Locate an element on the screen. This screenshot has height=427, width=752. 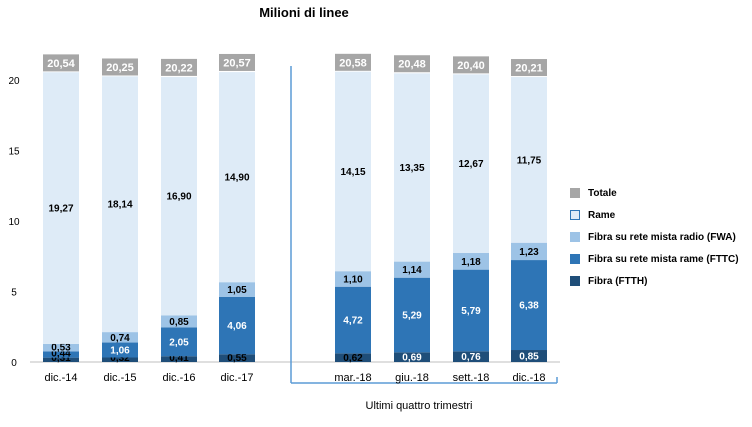
data-label: 1,05 is located at coordinates (237, 290).